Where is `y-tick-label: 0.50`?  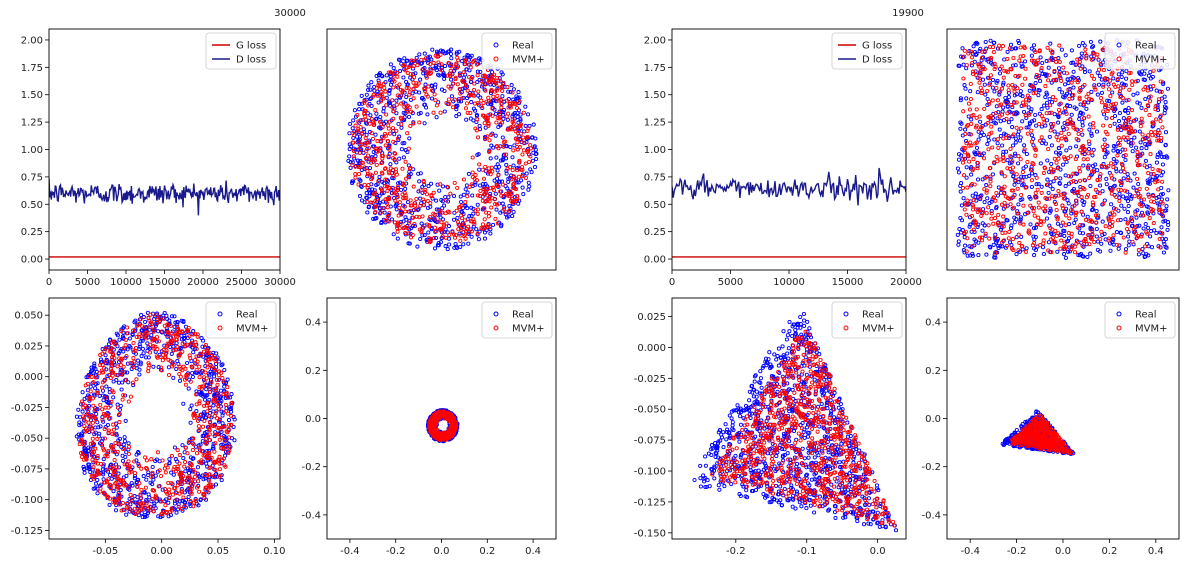 y-tick-label: 0.50 is located at coordinates (32, 205).